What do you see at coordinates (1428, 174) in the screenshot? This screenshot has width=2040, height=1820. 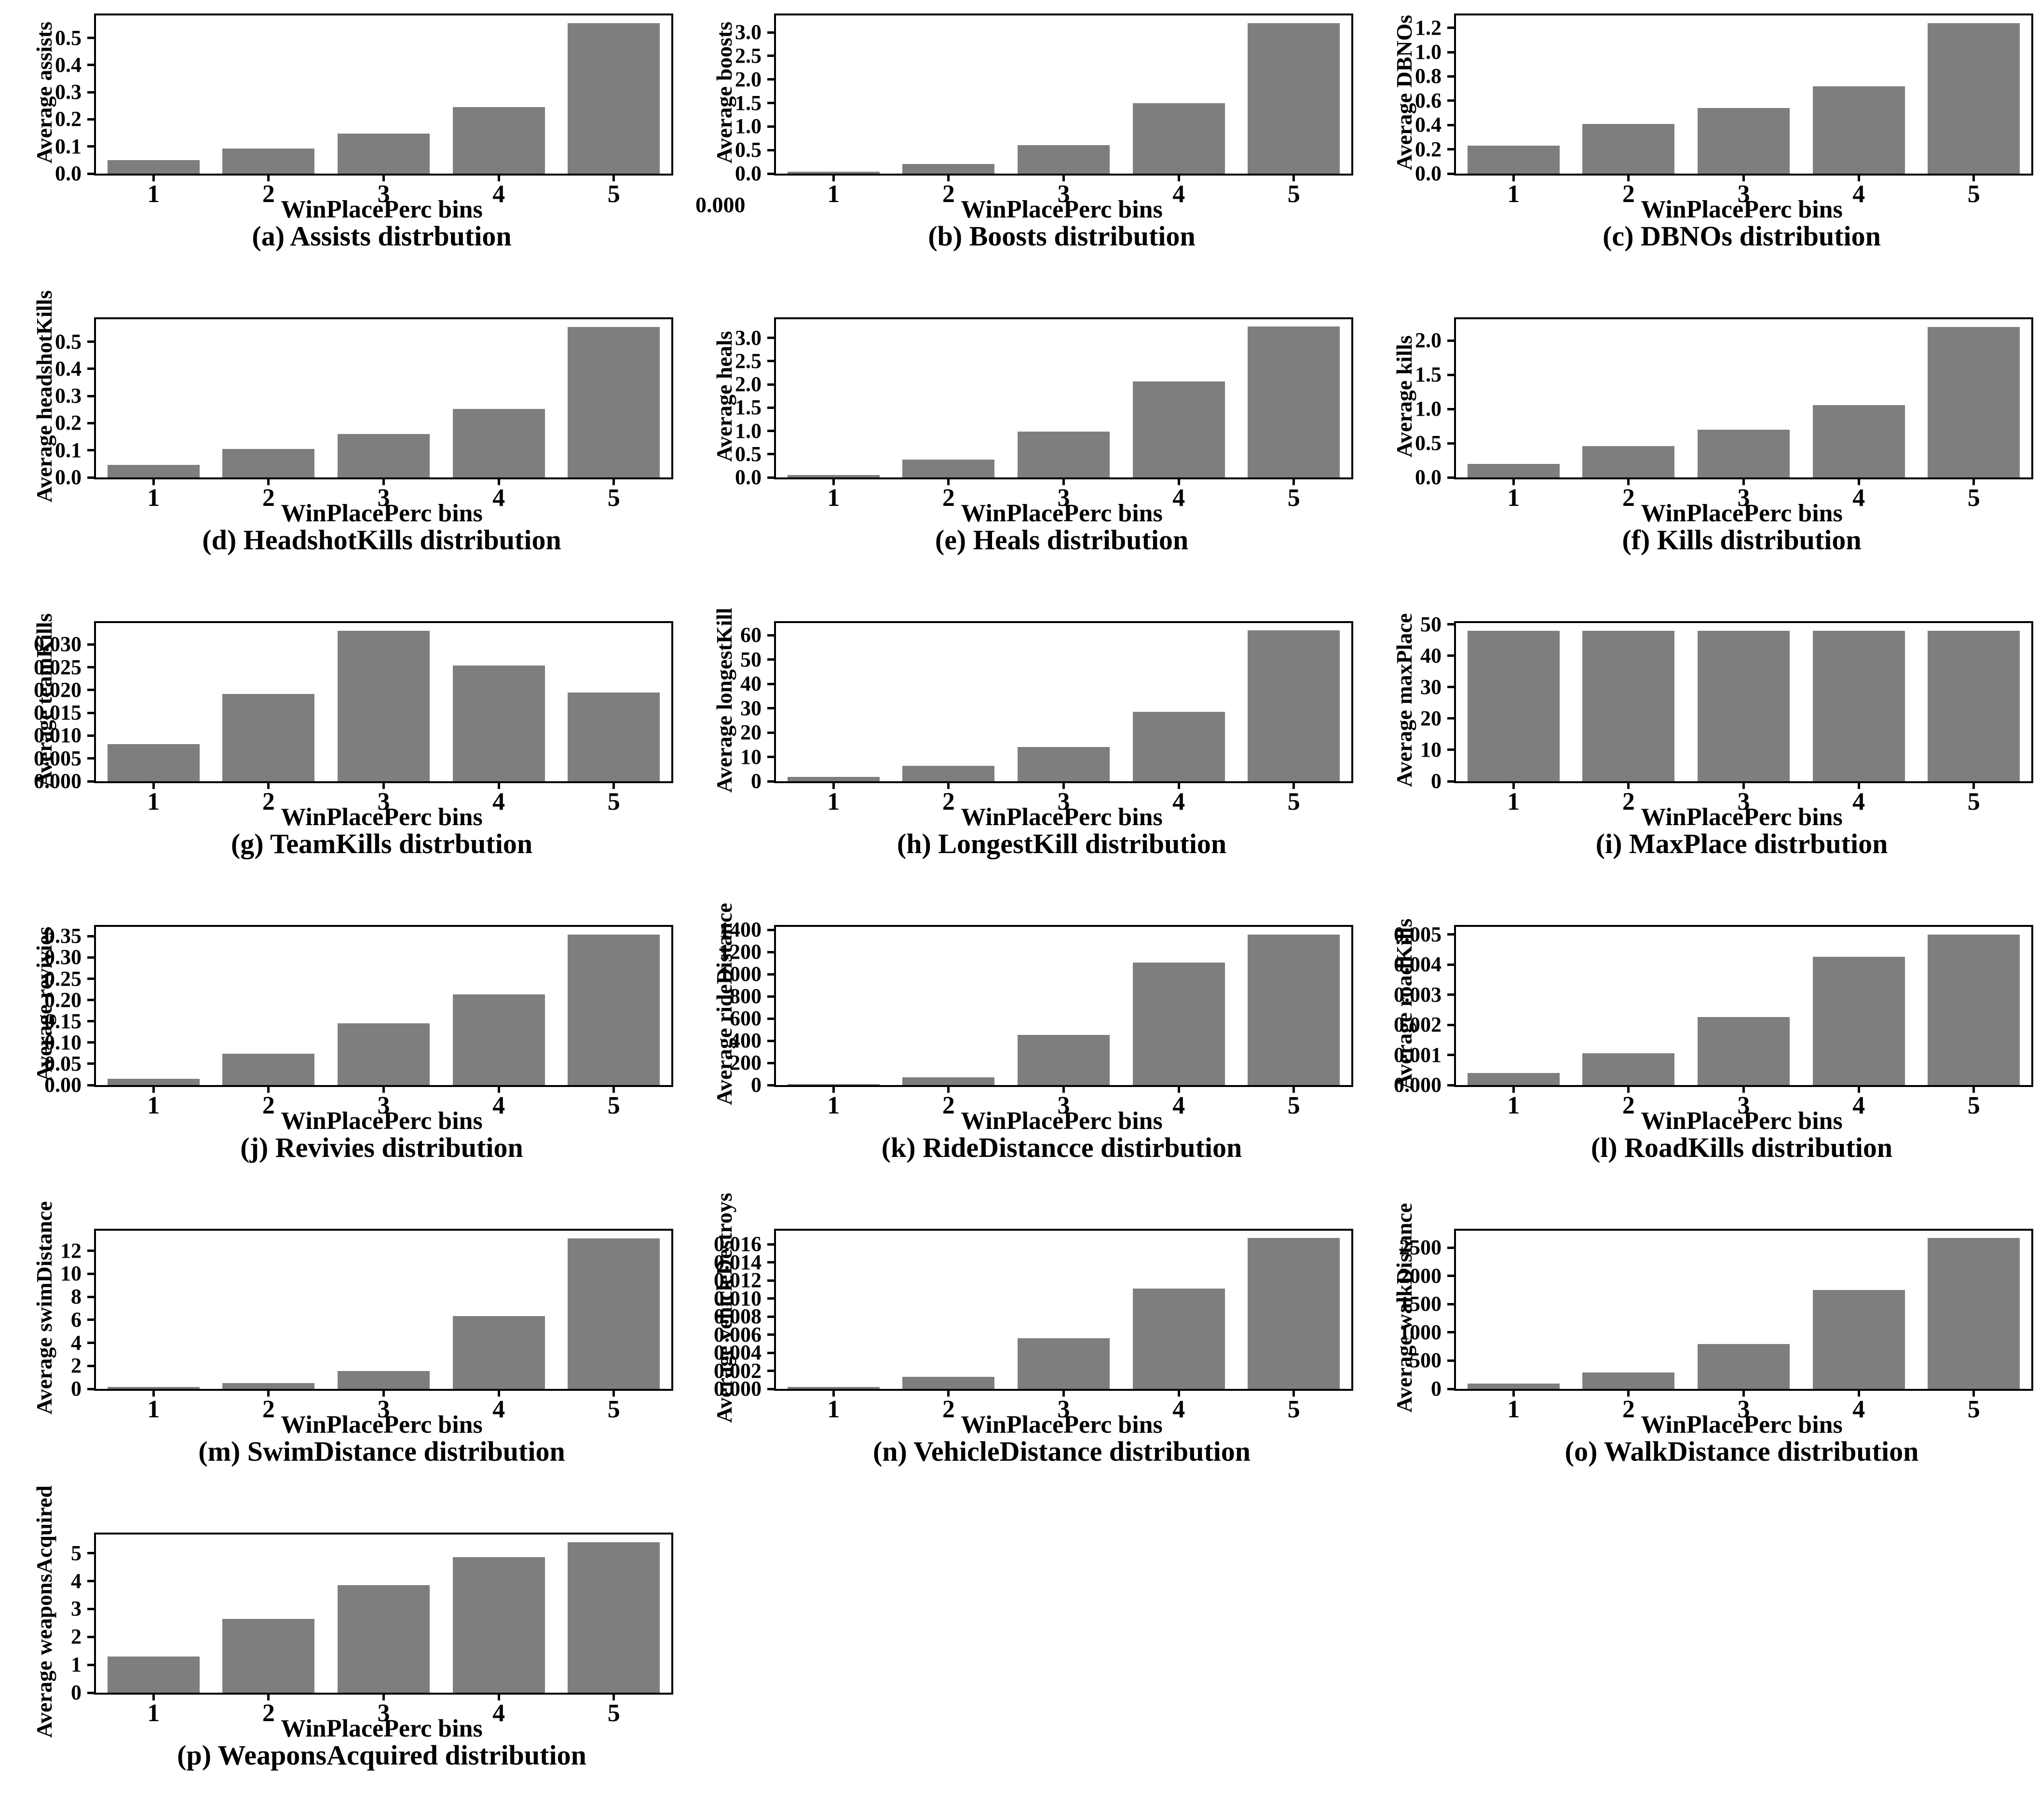 I see `y-tick-label: 0.0` at bounding box center [1428, 174].